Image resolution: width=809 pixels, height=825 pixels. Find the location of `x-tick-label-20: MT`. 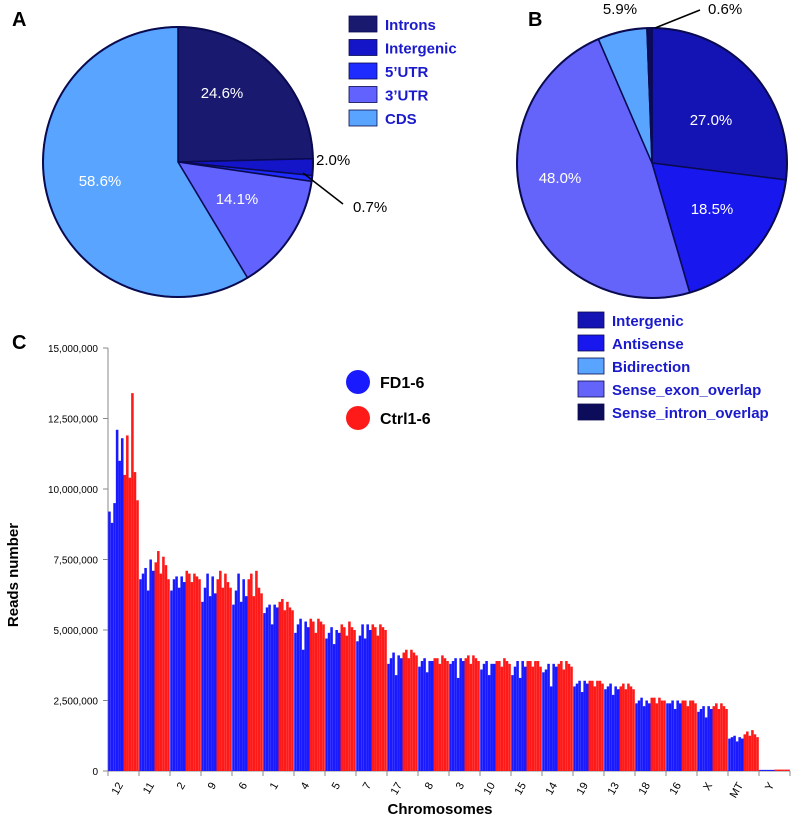

x-tick-label-20: MT is located at coordinates (737, 790).